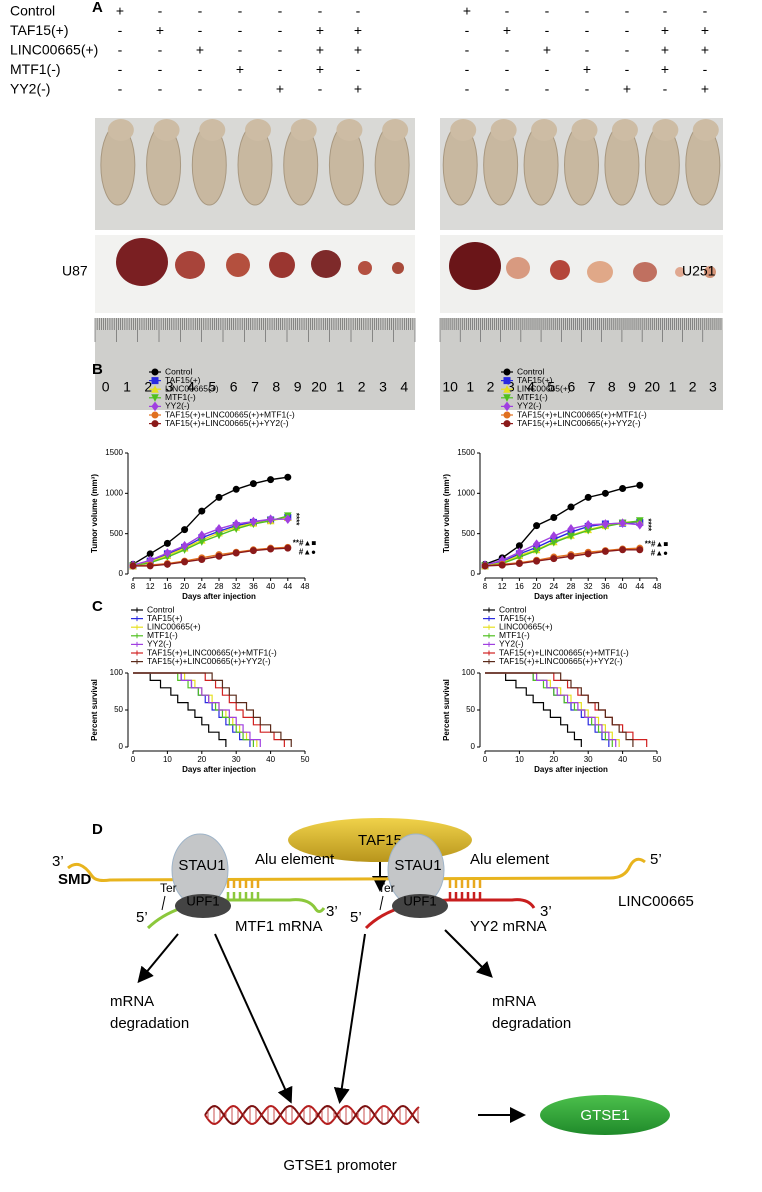 This screenshot has width=762, height=1192. I want to click on row-label: YY2(-), so click(30, 89).